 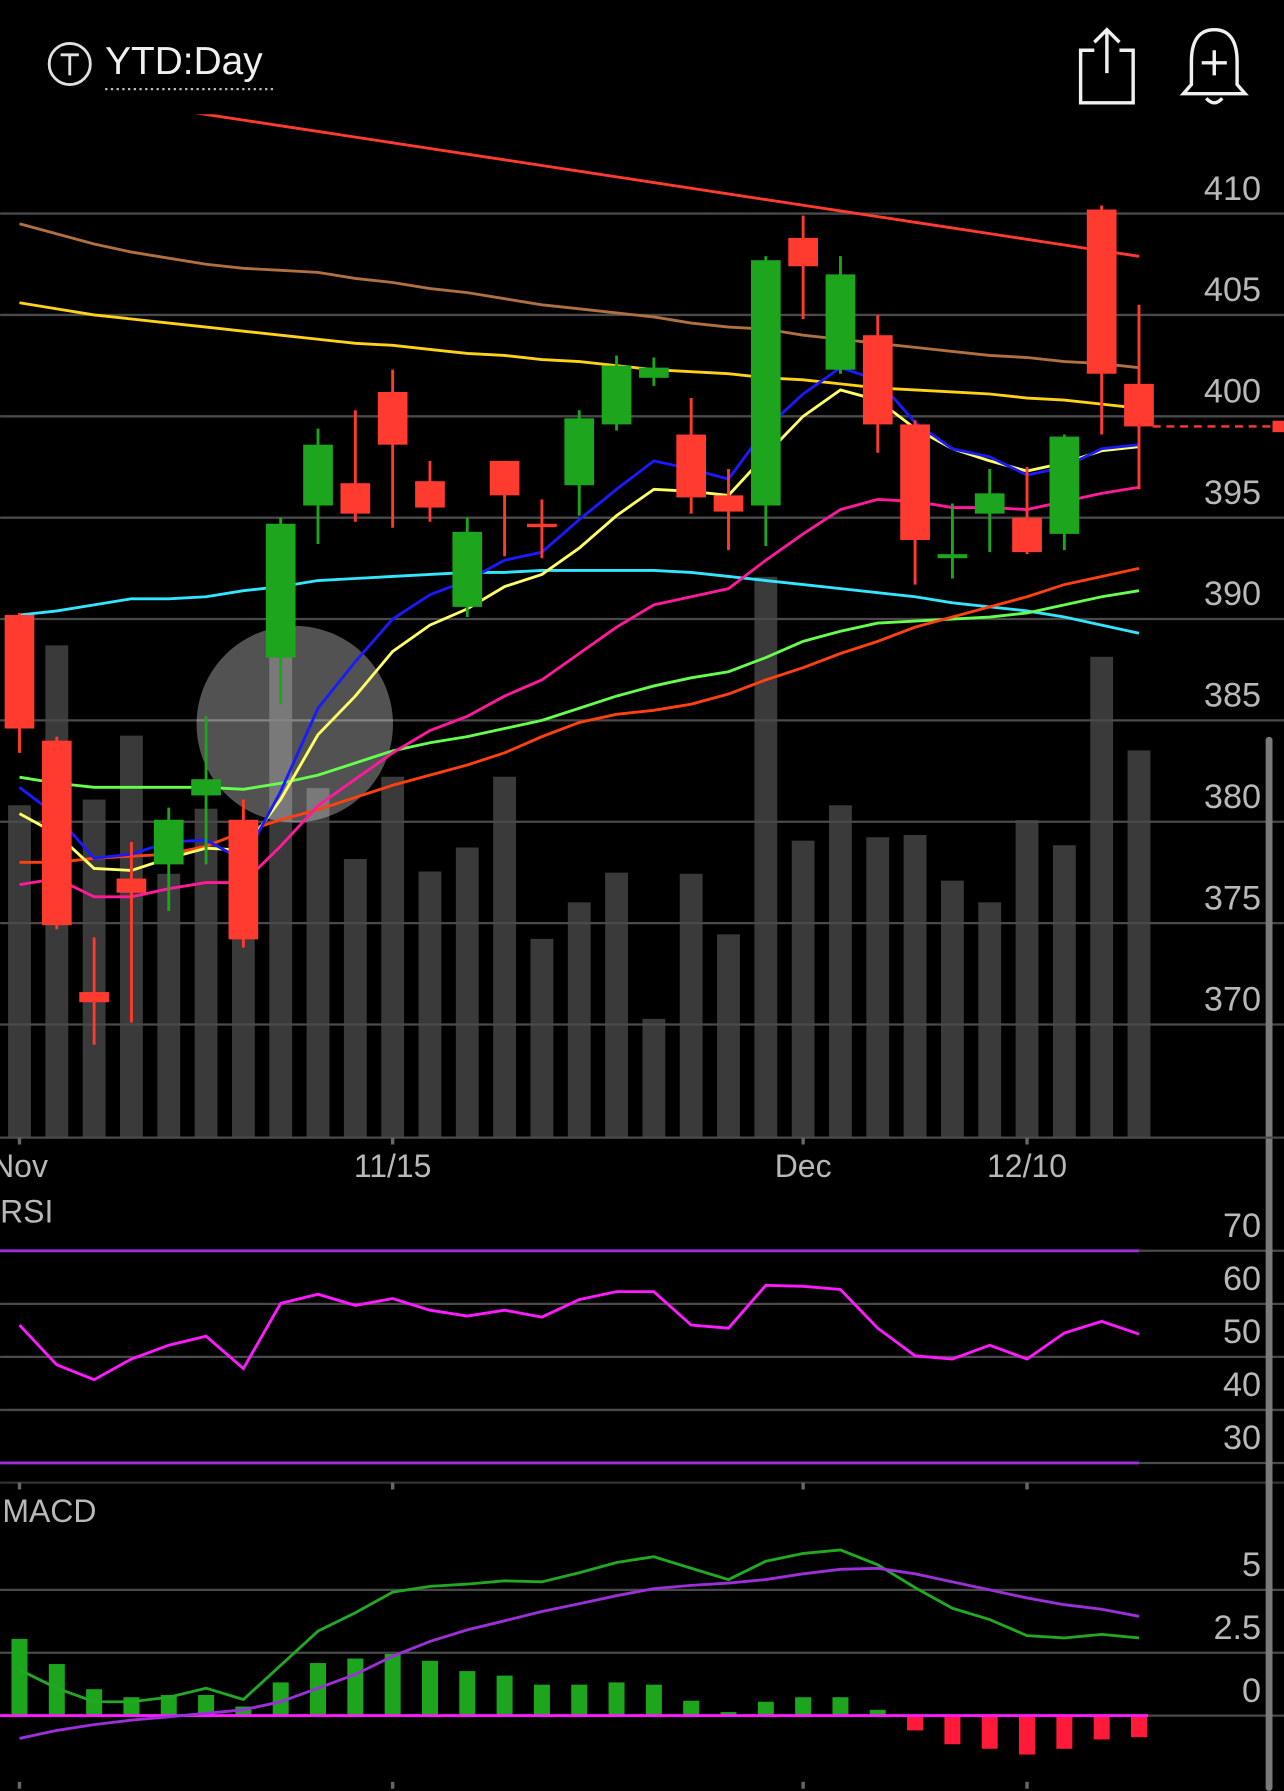 What do you see at coordinates (1214, 61) in the screenshot?
I see `bell-icon` at bounding box center [1214, 61].